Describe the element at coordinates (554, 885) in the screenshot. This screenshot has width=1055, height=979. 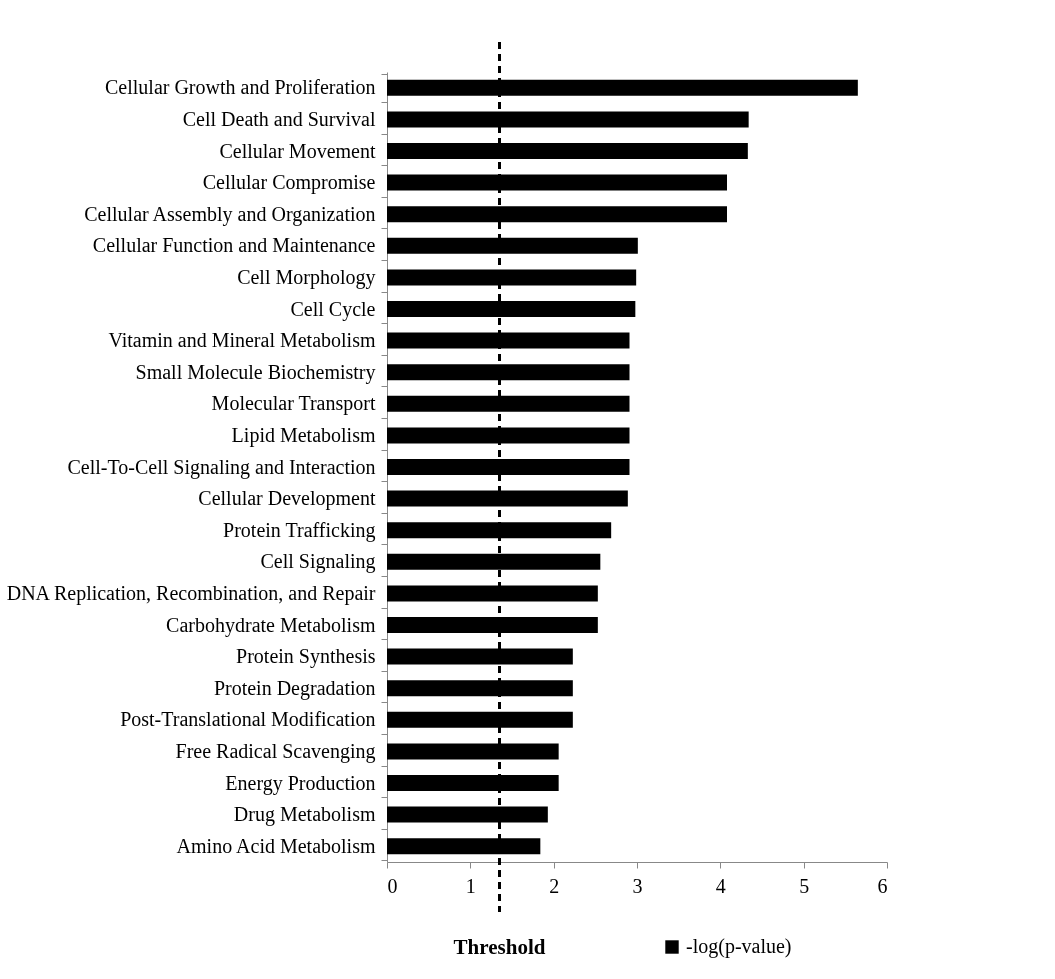
I see `x-tick-label: 2` at that location.